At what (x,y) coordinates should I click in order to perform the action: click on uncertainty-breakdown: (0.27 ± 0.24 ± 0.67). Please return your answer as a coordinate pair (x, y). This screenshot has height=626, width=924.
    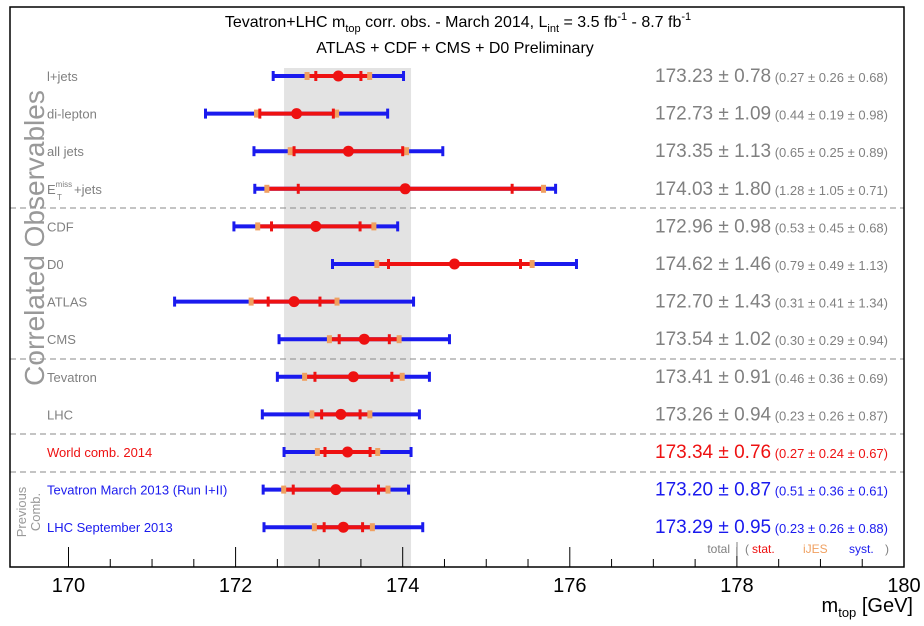
    Looking at the image, I should click on (829, 453).